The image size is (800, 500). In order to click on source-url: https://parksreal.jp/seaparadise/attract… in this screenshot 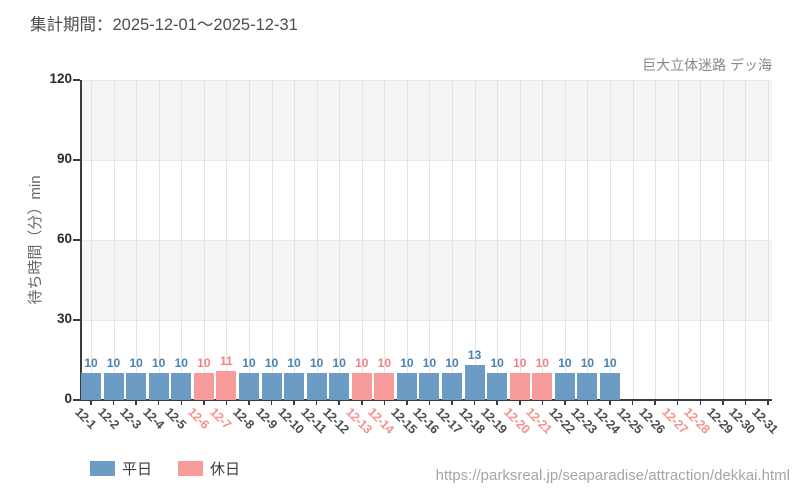, I will do `click(612, 475)`.